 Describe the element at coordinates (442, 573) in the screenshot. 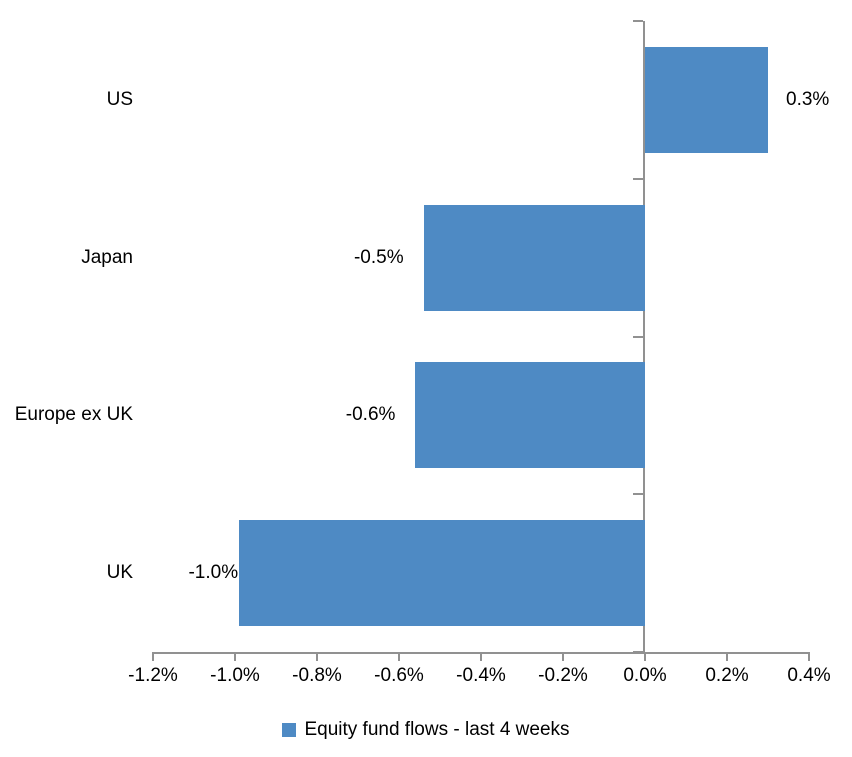

I see `bar-uk` at that location.